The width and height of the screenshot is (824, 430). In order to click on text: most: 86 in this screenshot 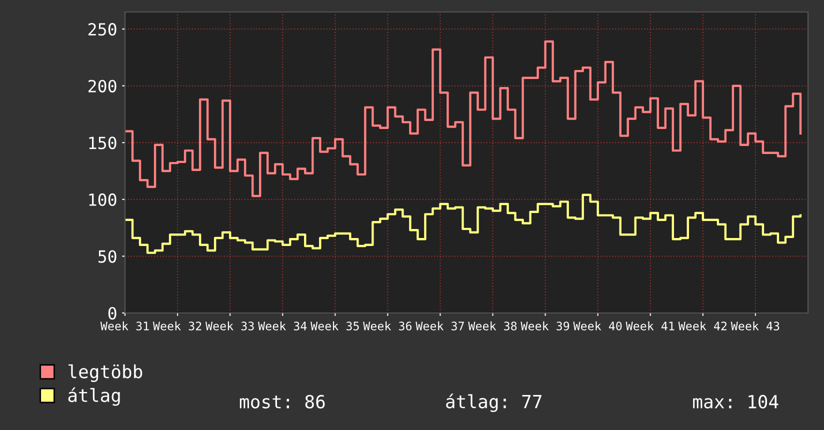, I will do `click(282, 401)`.